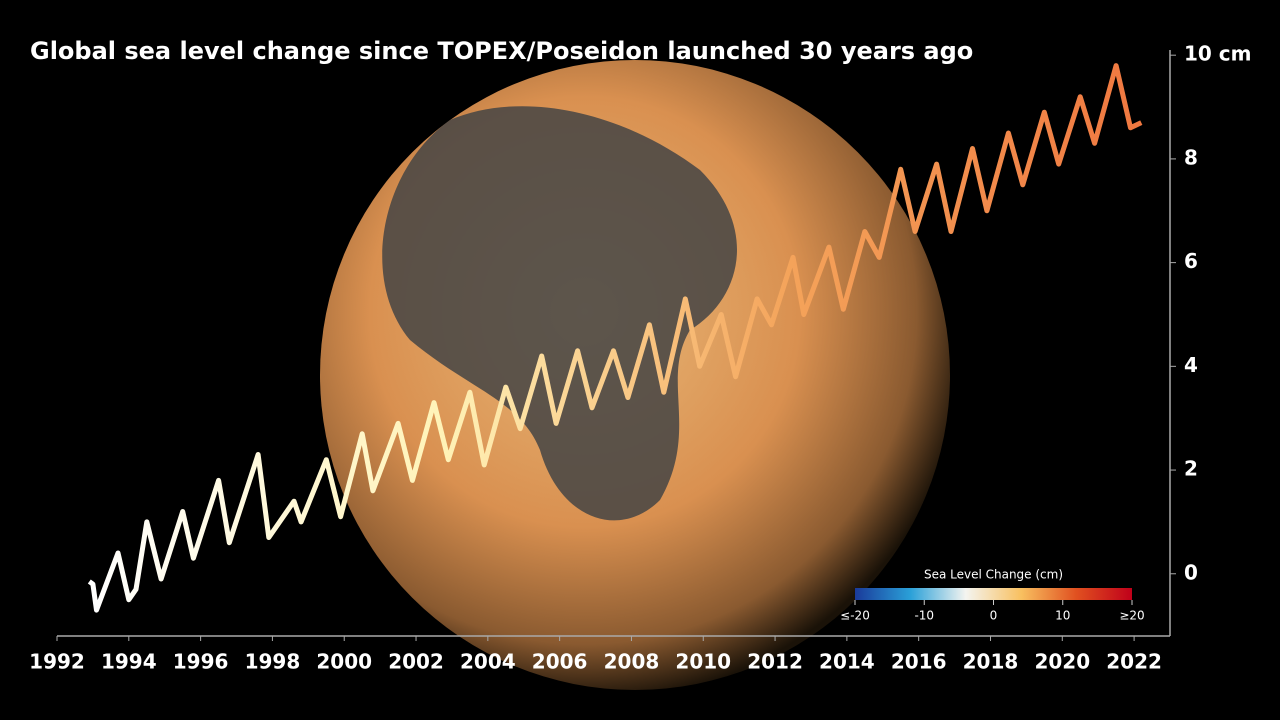 The width and height of the screenshot is (1280, 720). Describe the element at coordinates (847, 662) in the screenshot. I see `x-tick-label: 2014` at that location.